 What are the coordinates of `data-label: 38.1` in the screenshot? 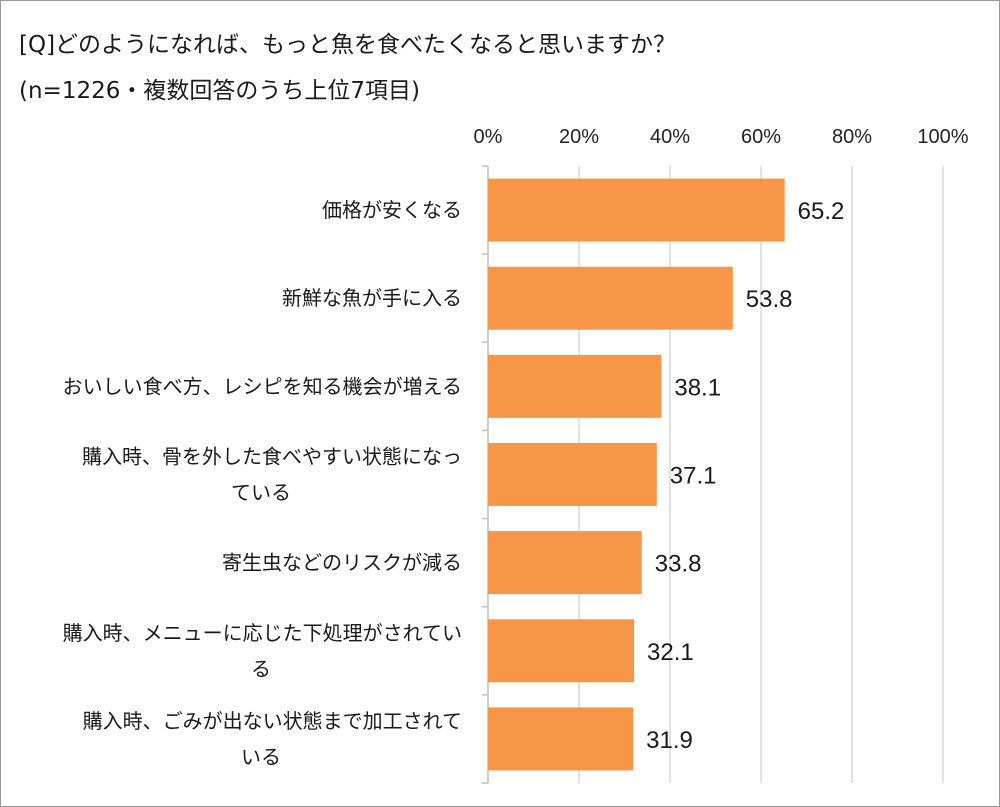 It's located at (697, 387).